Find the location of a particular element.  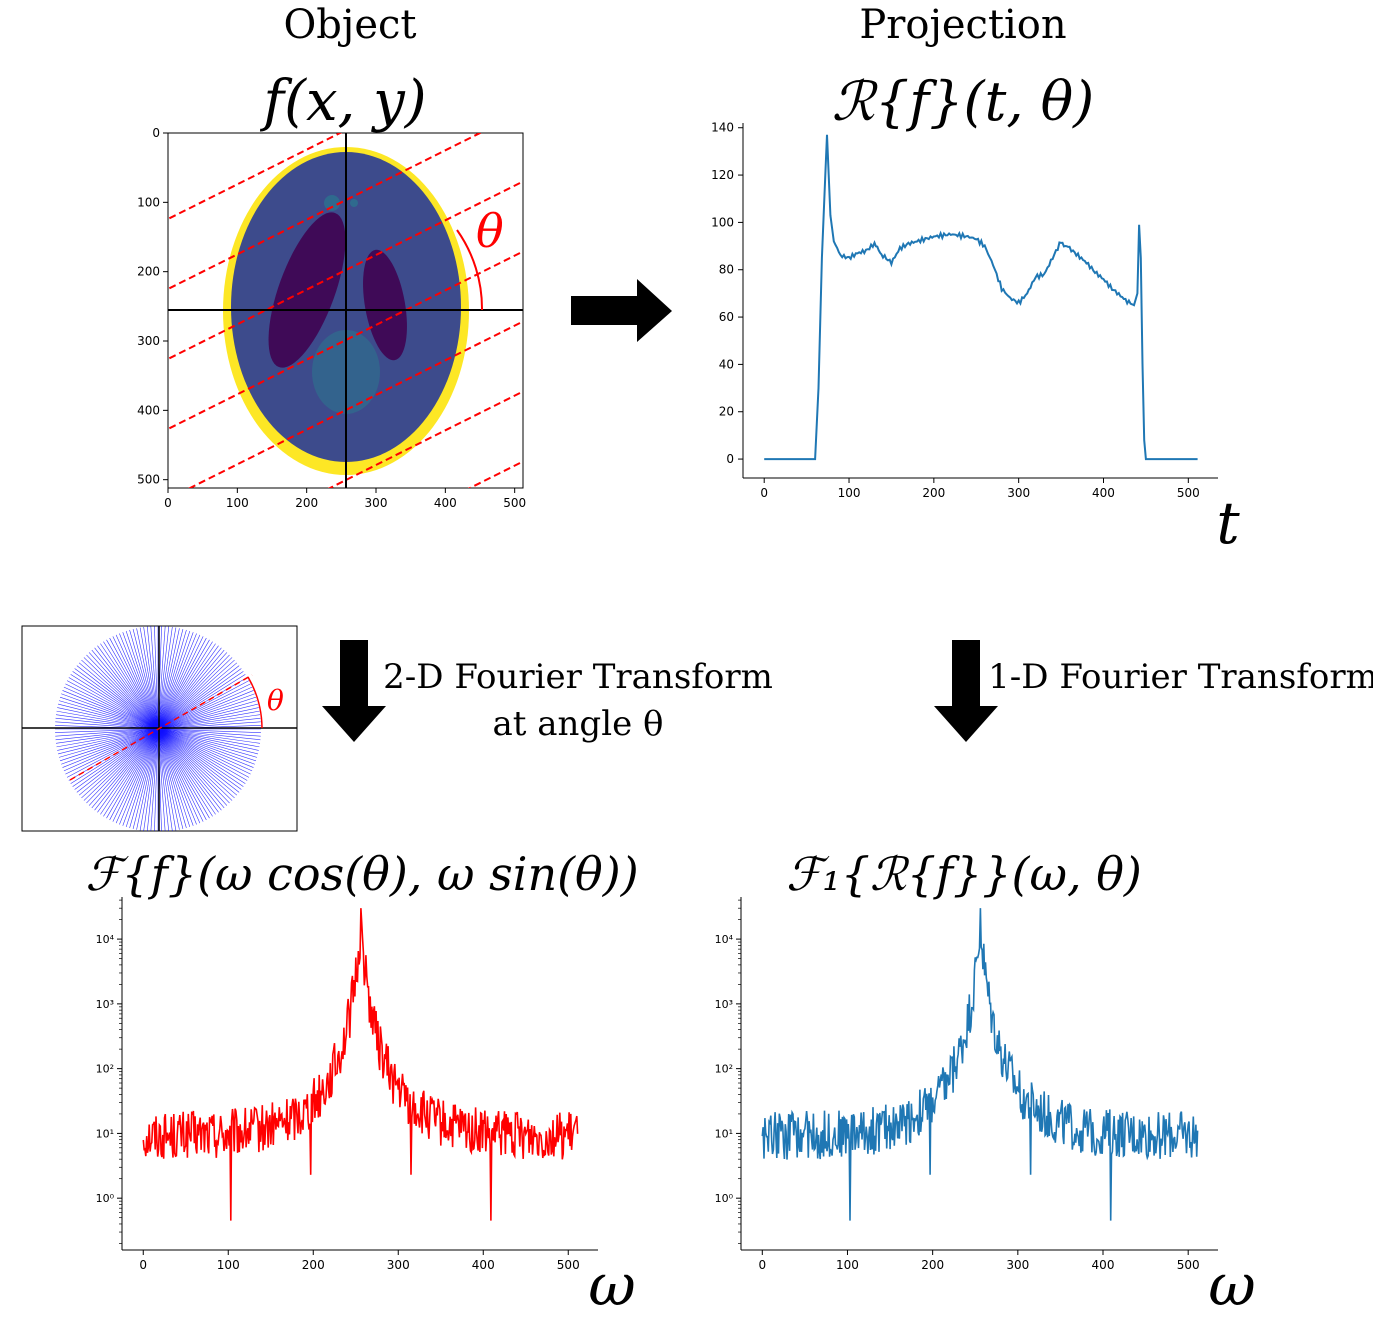

theta-label: θ is located at coordinates (490, 231).